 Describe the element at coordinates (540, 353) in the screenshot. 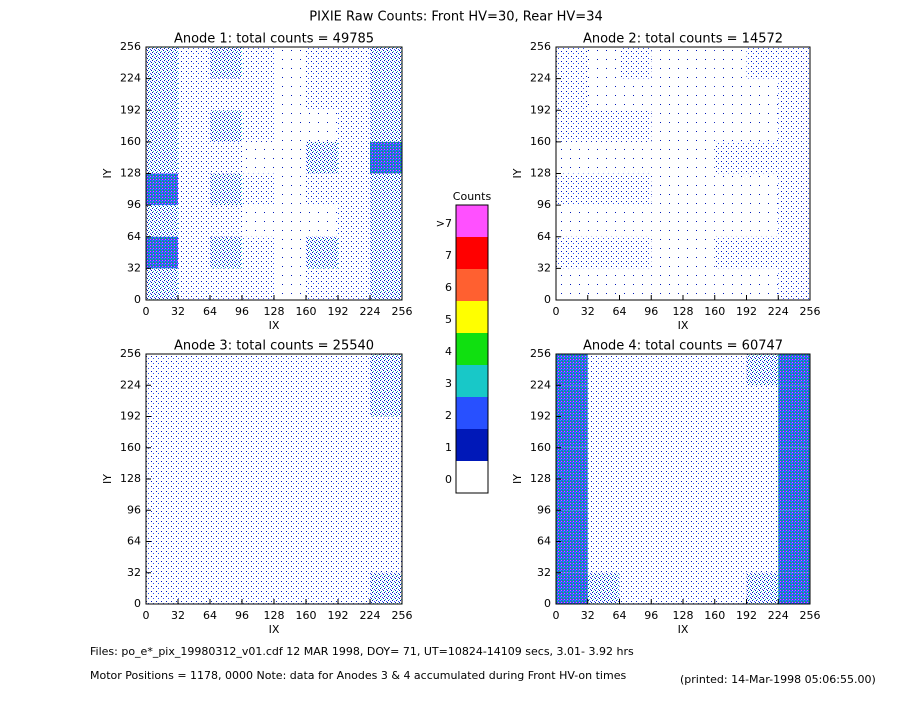

I see `y-tick-label: 256` at that location.